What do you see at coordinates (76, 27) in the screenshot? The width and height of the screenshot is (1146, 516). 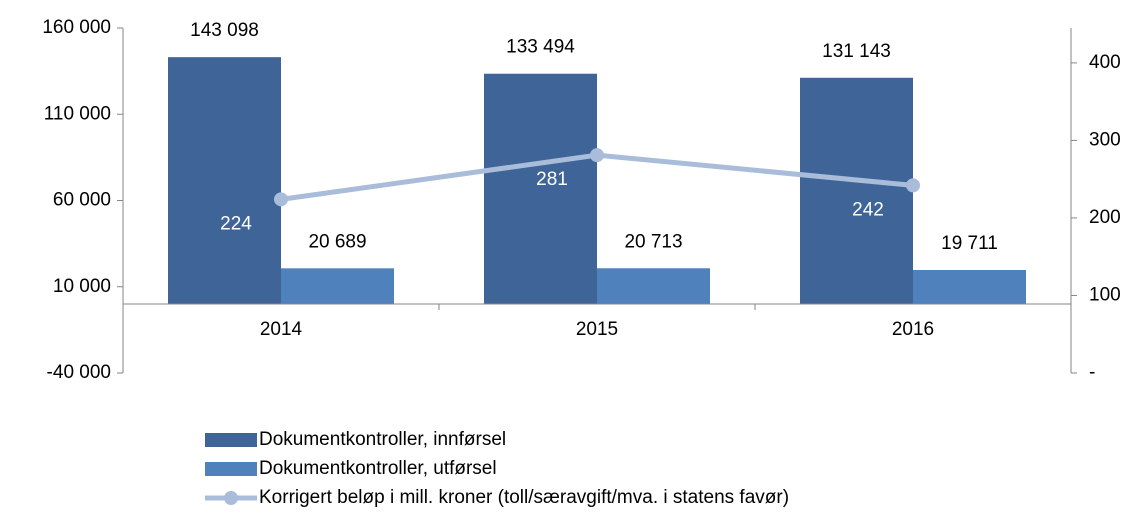 I see `y-tick-label: 160 000` at bounding box center [76, 27].